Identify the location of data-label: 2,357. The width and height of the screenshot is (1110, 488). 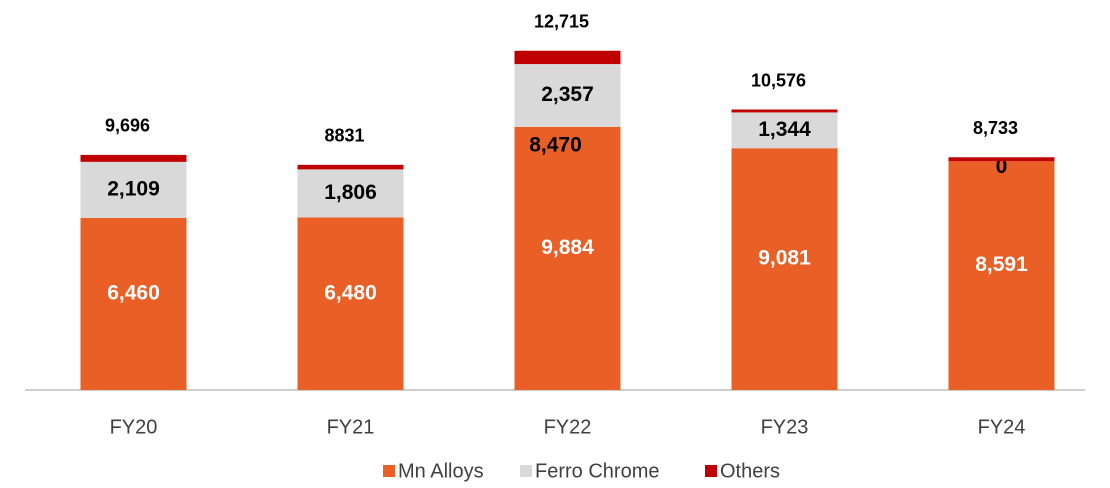
(567, 94).